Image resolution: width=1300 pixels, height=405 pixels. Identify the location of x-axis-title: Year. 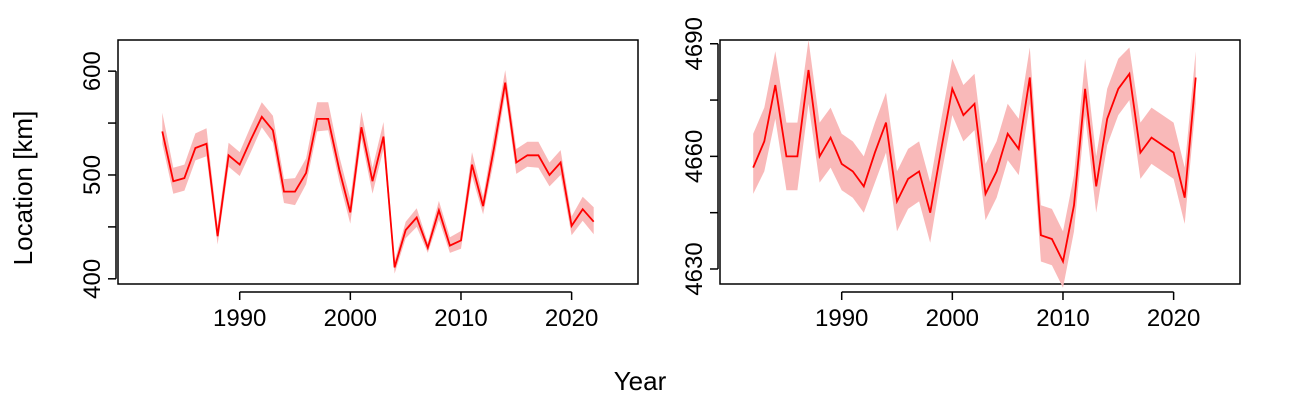
(640, 381).